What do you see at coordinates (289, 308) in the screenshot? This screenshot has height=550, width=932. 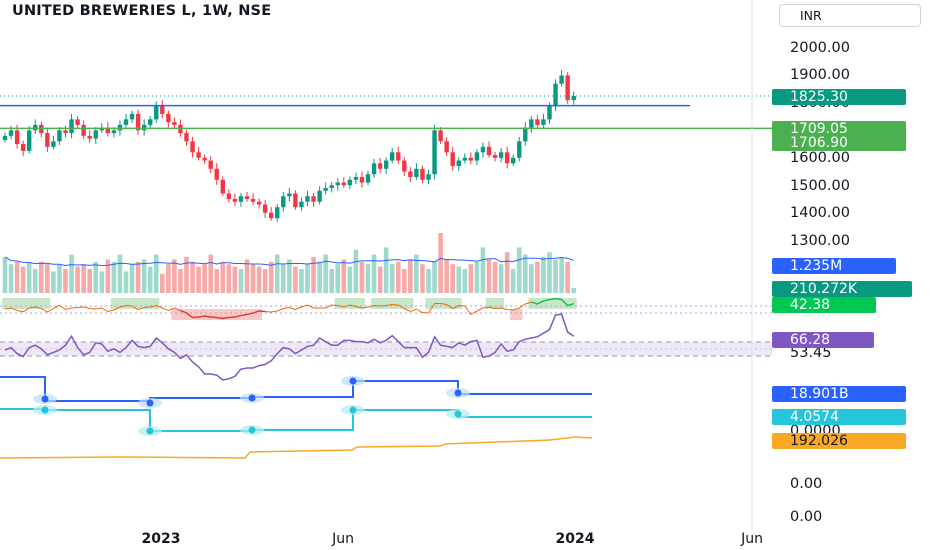 I see `oscillator-line` at bounding box center [289, 308].